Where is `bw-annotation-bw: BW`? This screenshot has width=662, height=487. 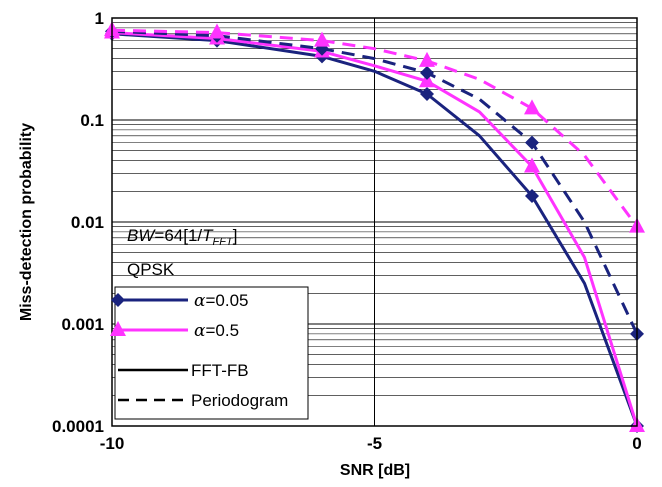
bw-annotation-bw: BW is located at coordinates (141, 235).